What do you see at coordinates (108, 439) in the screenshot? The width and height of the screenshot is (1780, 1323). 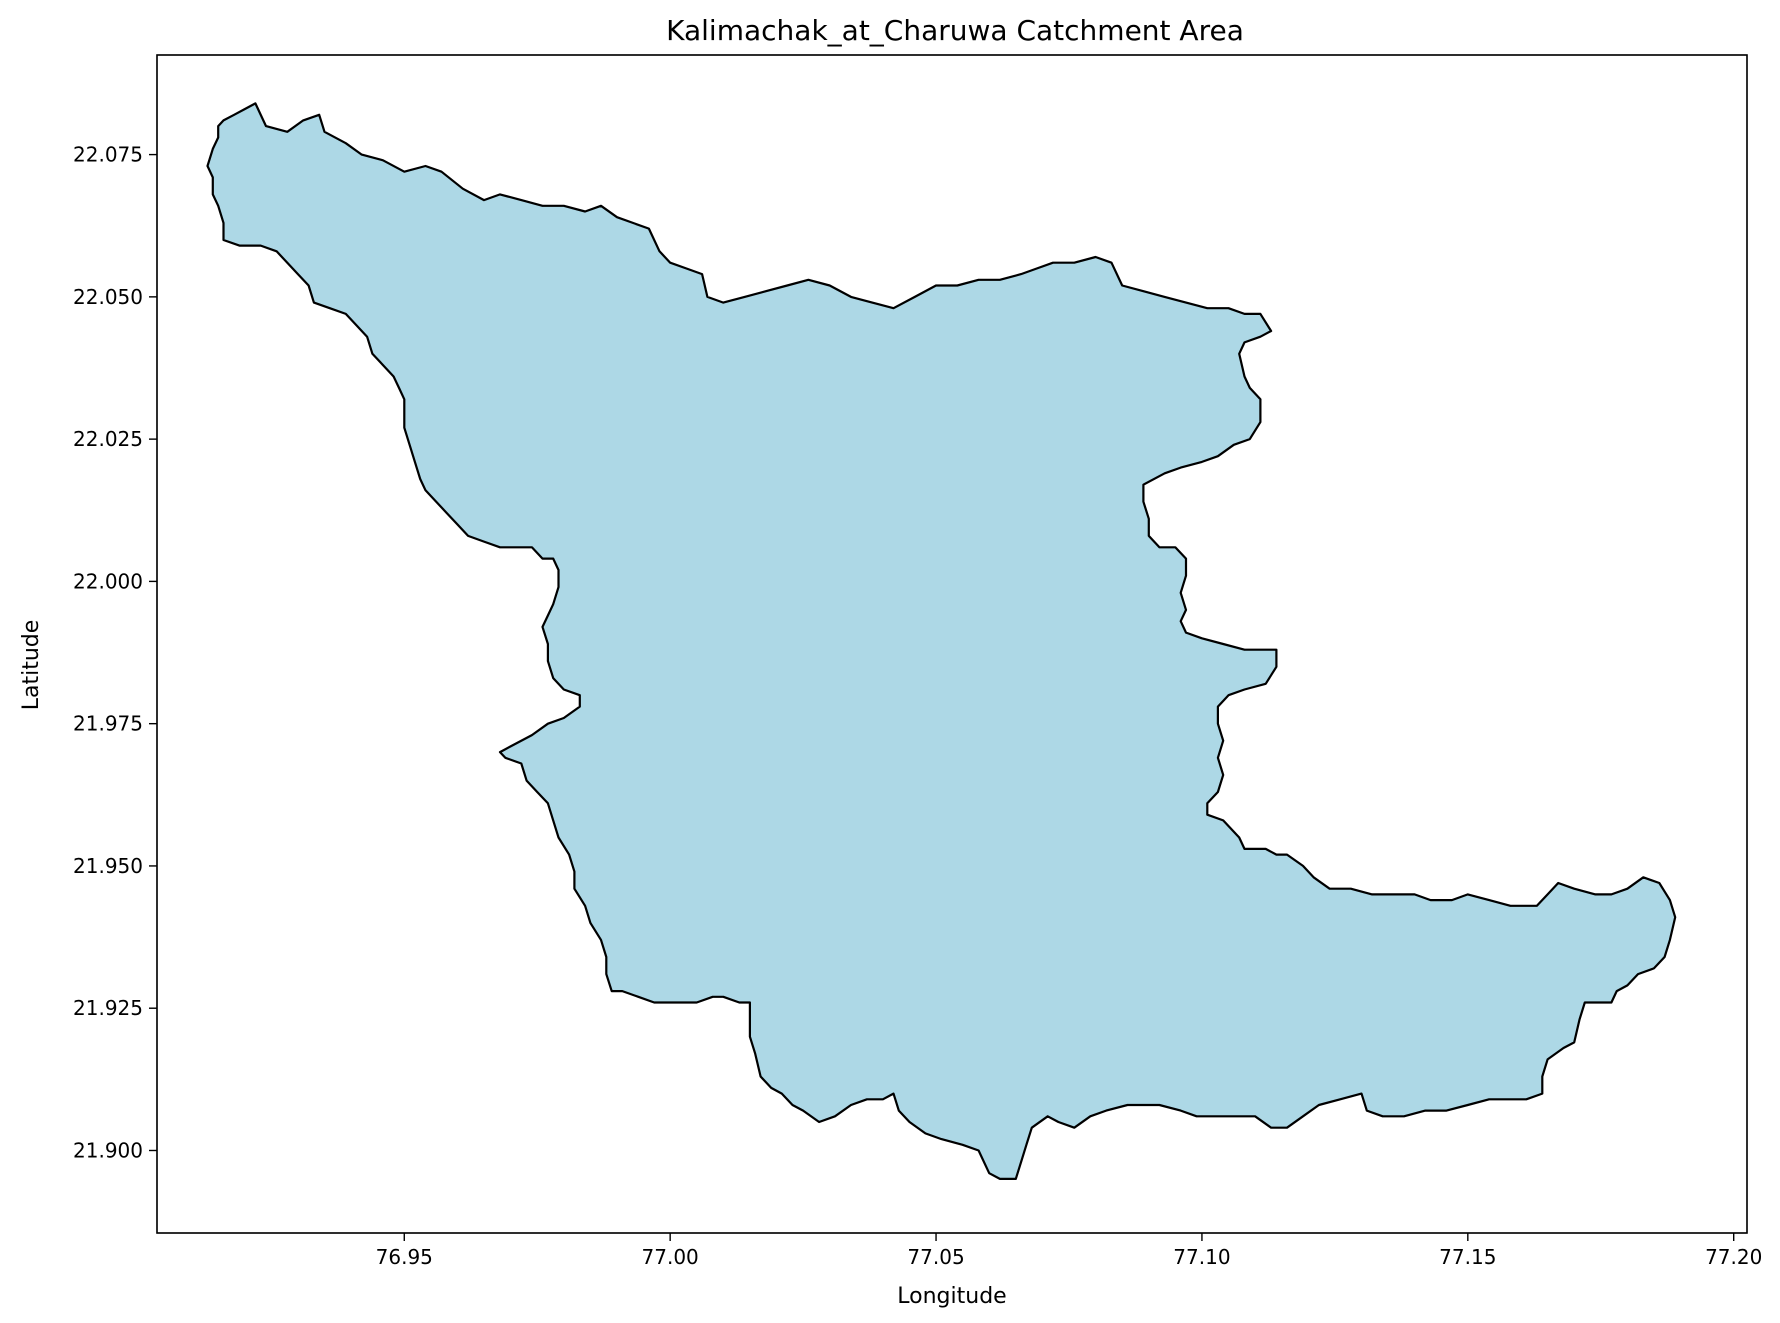 I see `y-tick-label: 22.025` at bounding box center [108, 439].